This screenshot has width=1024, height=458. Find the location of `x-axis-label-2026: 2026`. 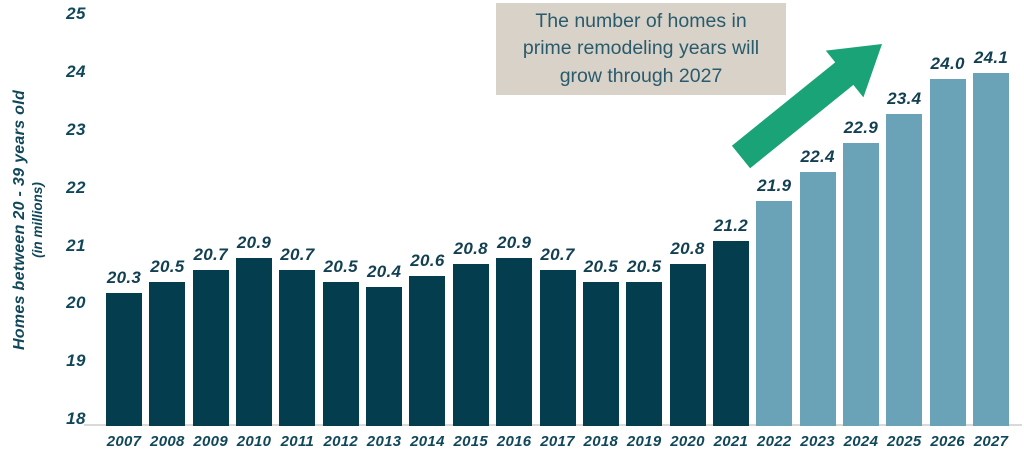

x-axis-label-2026: 2026 is located at coordinates (947, 441).